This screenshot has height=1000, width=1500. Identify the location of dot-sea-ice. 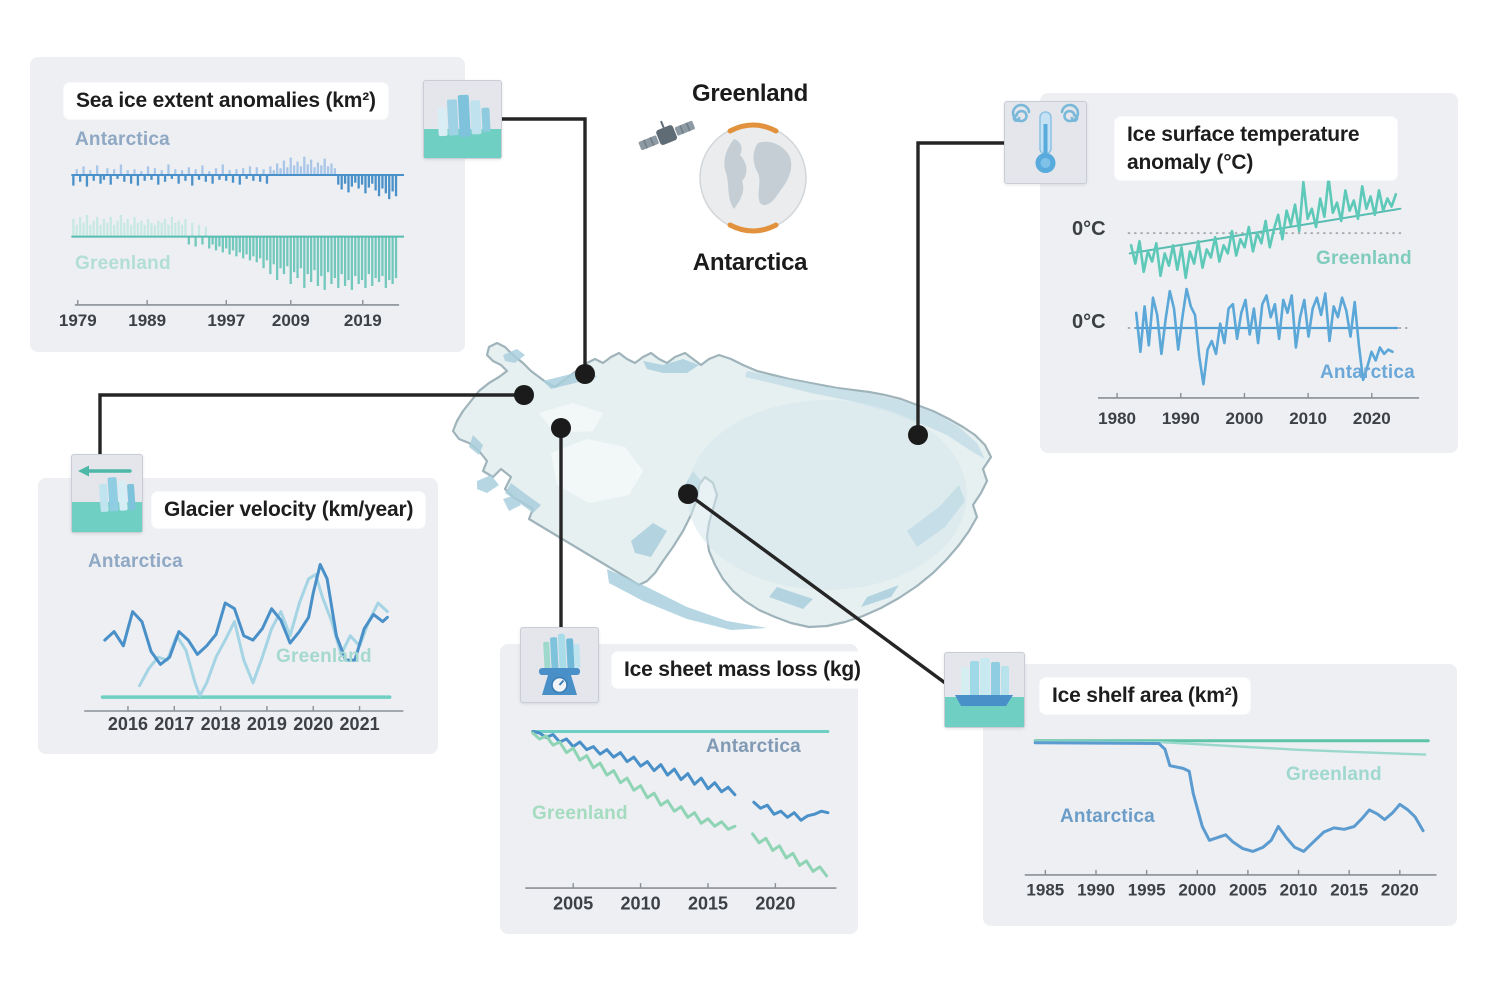
(585, 374).